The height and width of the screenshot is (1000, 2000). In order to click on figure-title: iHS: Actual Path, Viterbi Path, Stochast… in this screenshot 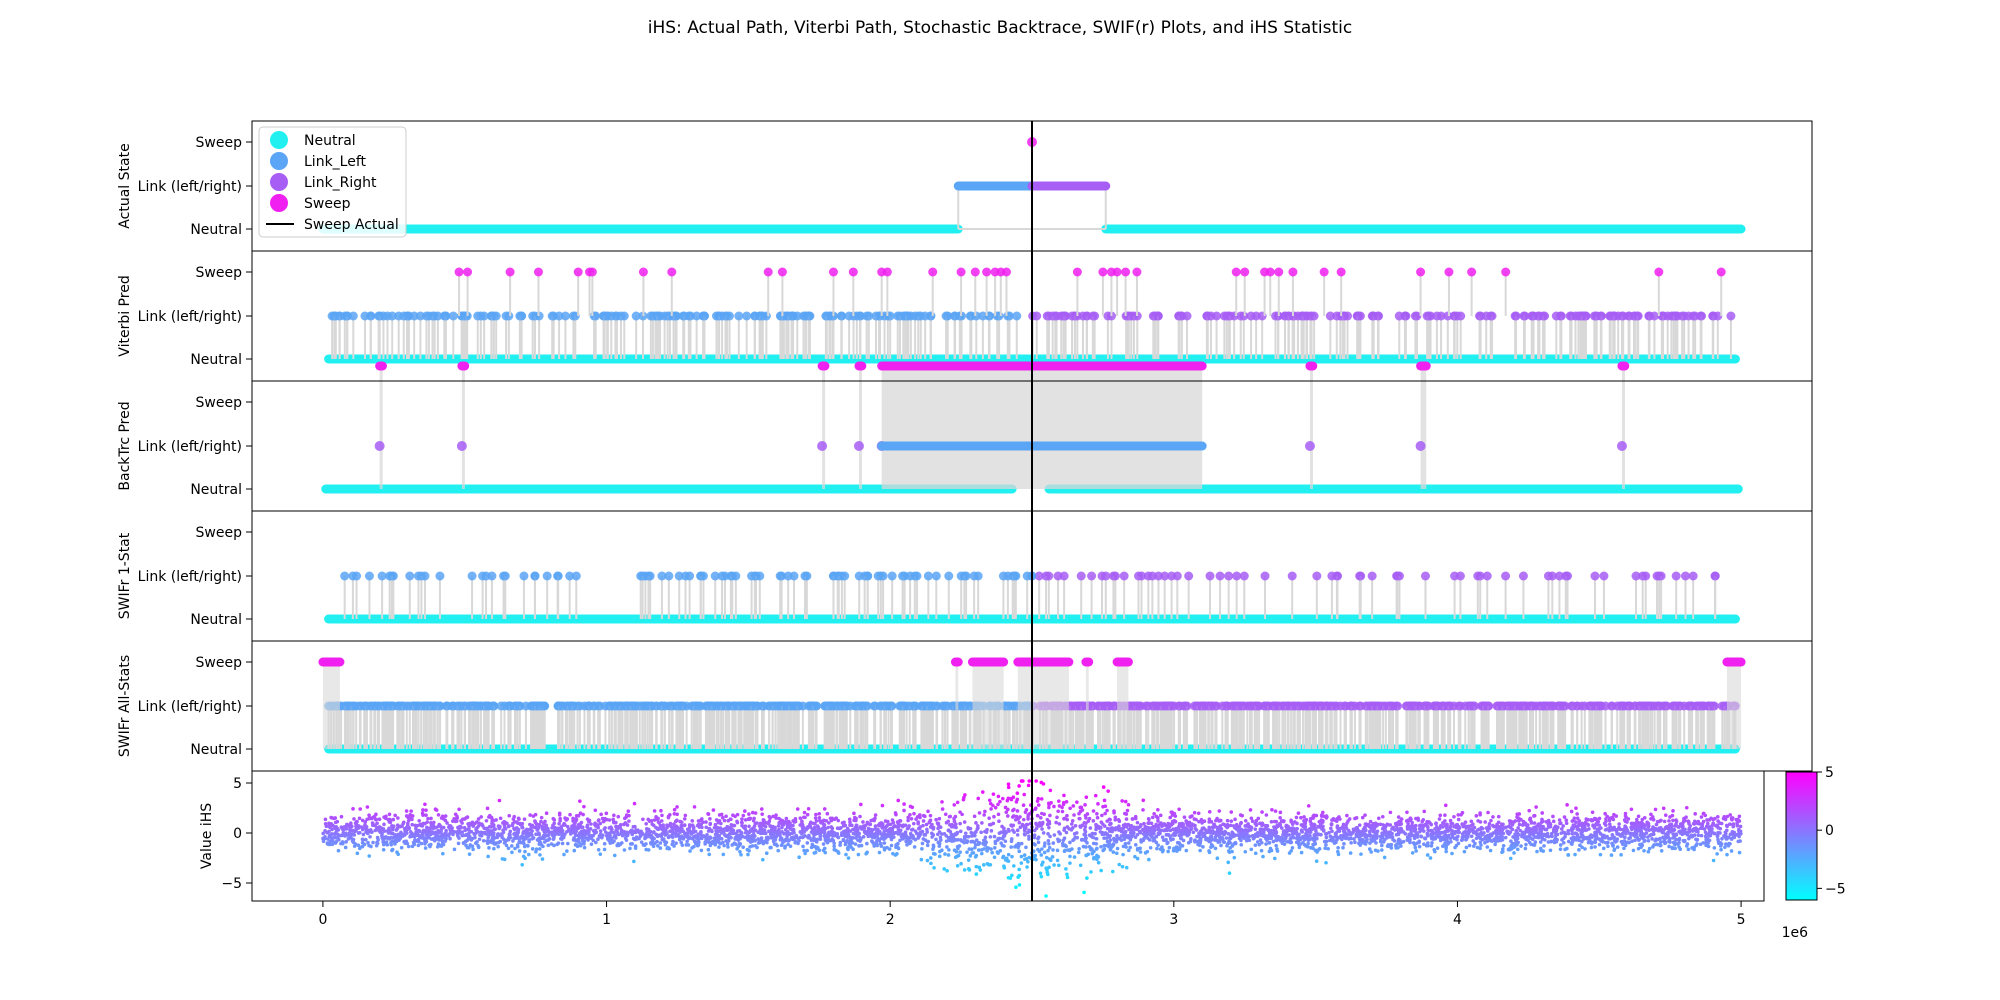, I will do `click(1000, 28)`.